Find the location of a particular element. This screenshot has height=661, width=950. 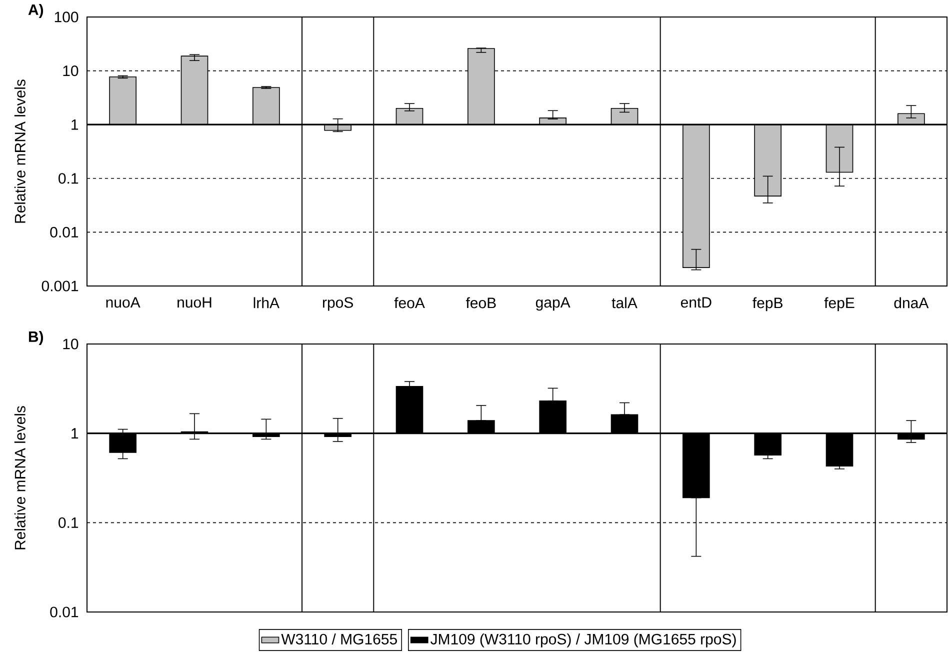

chart-title: A) is located at coordinates (36, 11).